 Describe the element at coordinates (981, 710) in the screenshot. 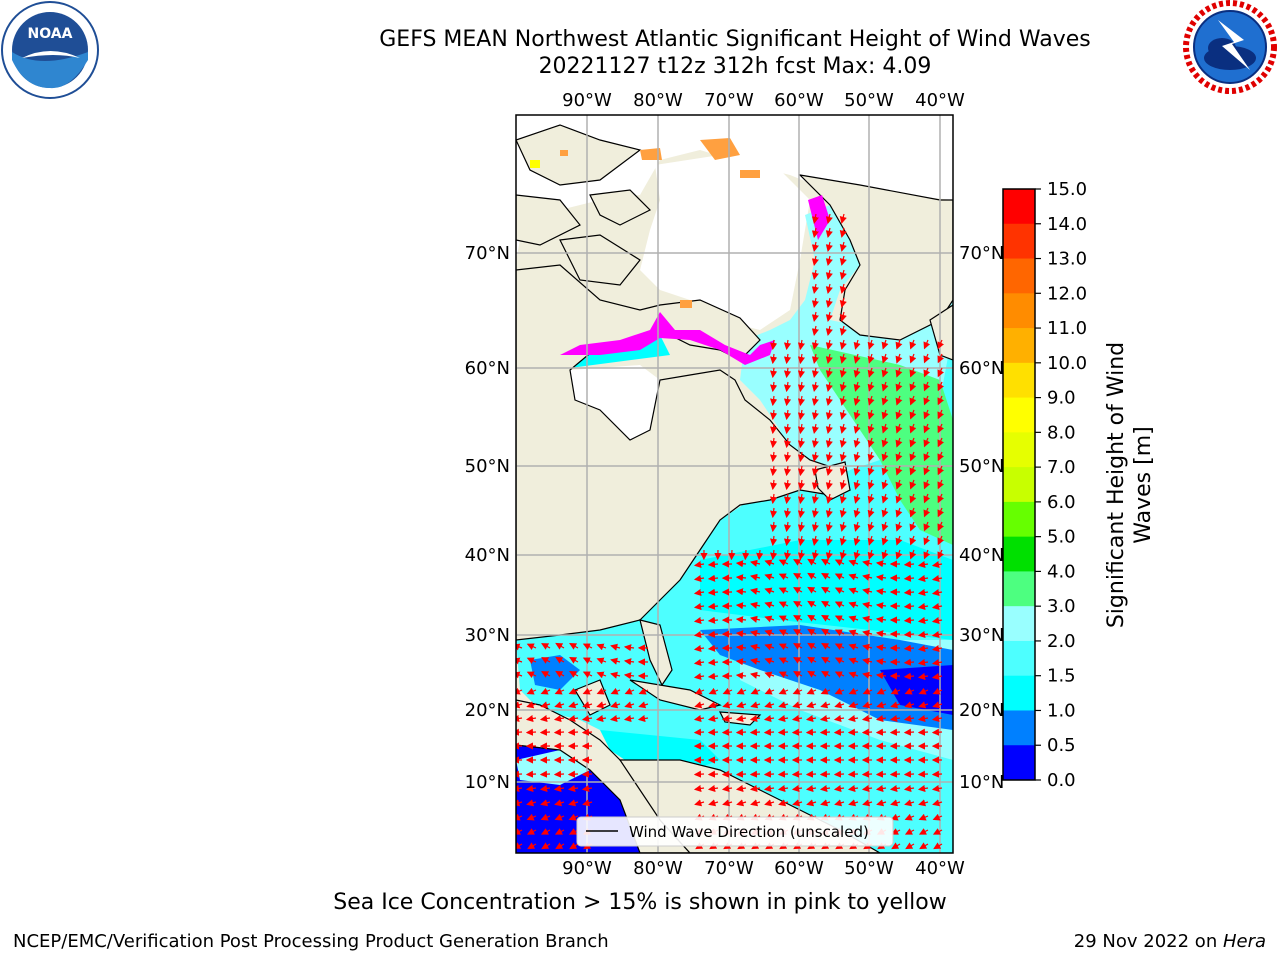

I see `lat-label: 20°N` at that location.